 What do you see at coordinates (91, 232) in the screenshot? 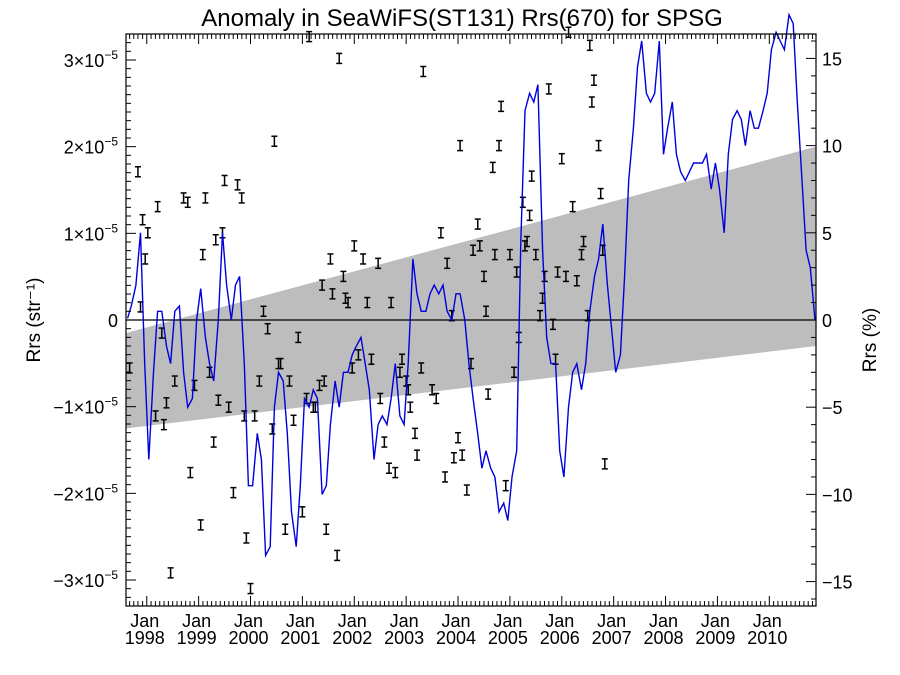
I see `y-tick-label-left: 1×10⁻⁵` at bounding box center [91, 232].